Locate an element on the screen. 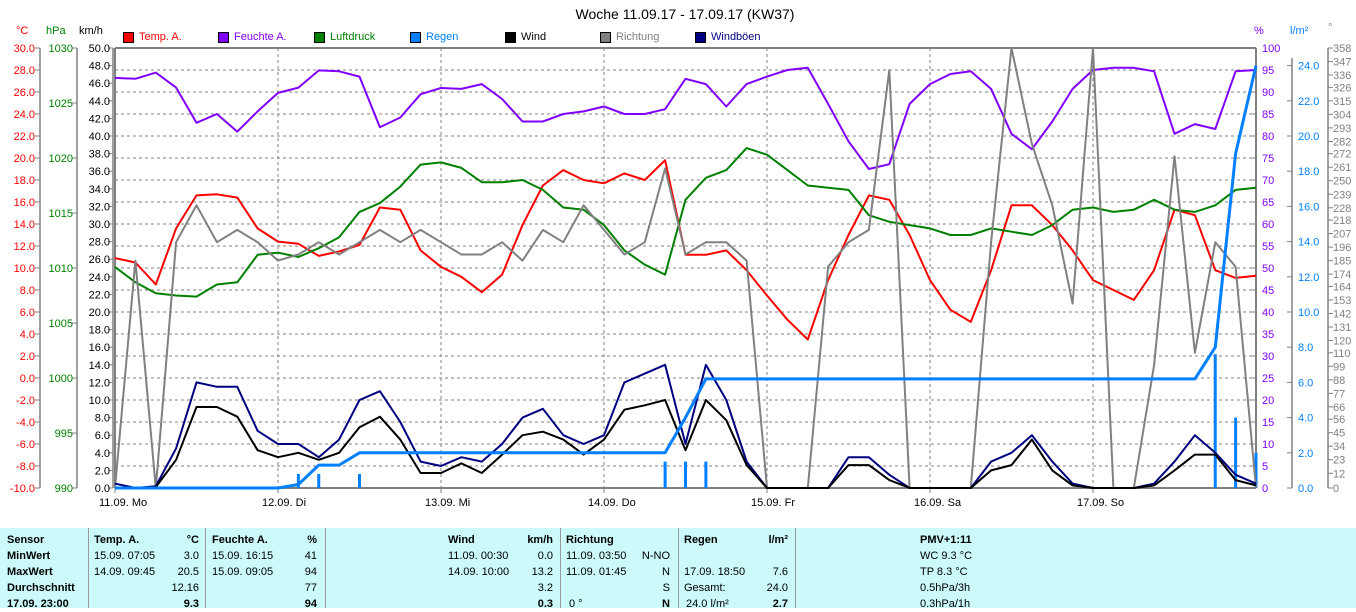 Image resolution: width=1356 pixels, height=612 pixels. wind-tick-label: 0.0 is located at coordinates (102, 489).